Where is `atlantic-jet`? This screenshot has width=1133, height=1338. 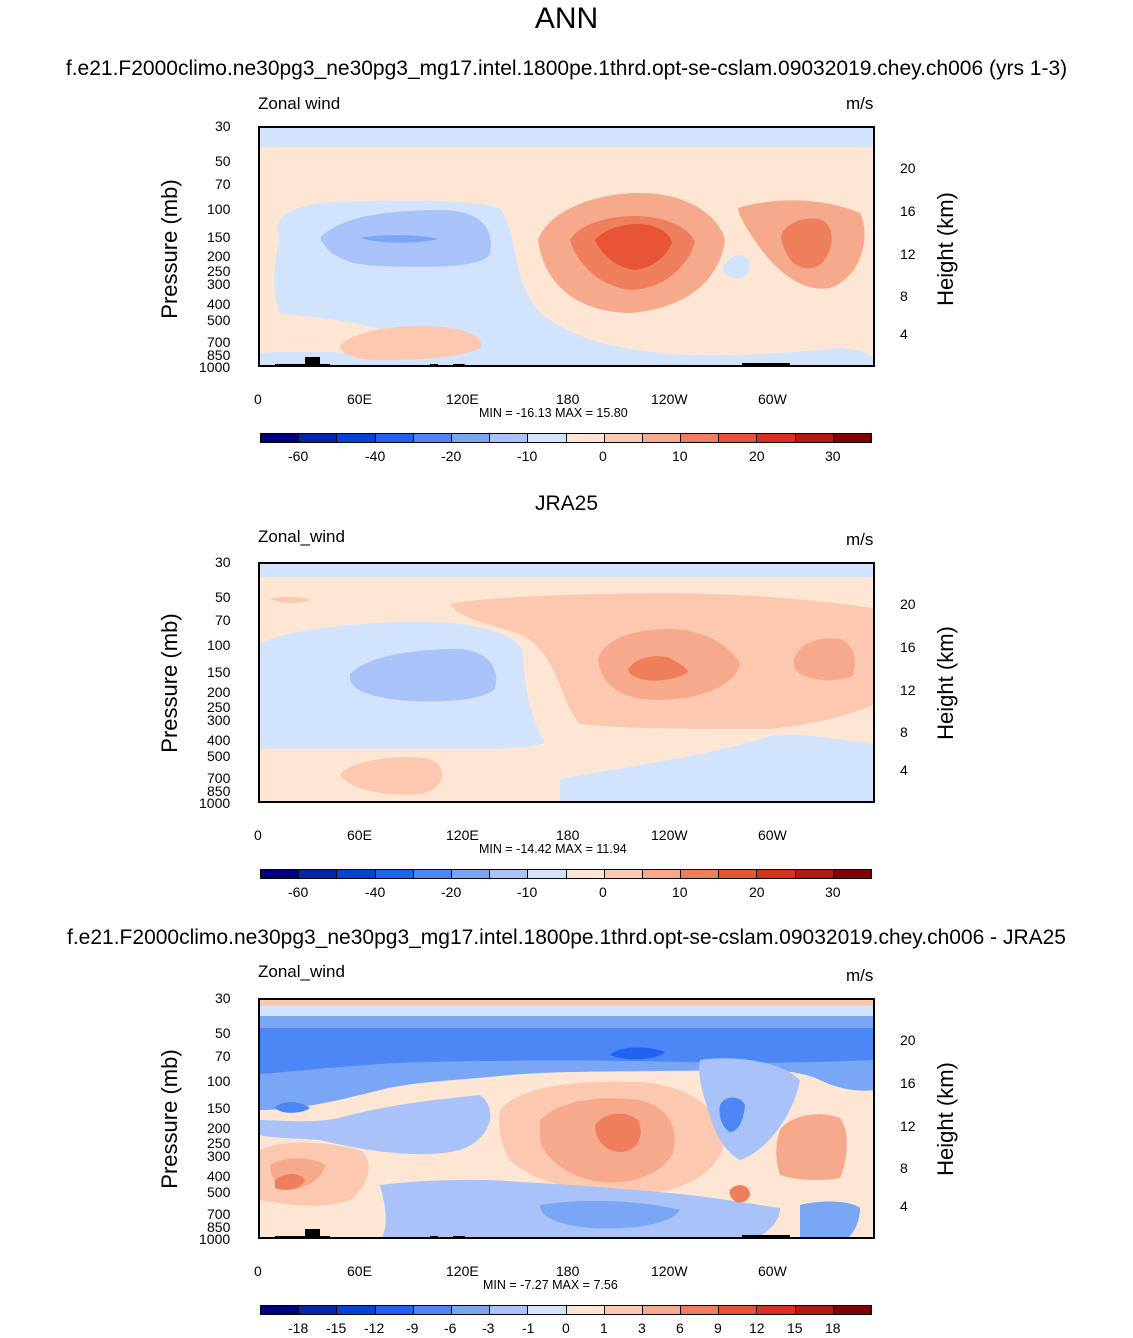
atlantic-jet is located at coordinates (824, 659).